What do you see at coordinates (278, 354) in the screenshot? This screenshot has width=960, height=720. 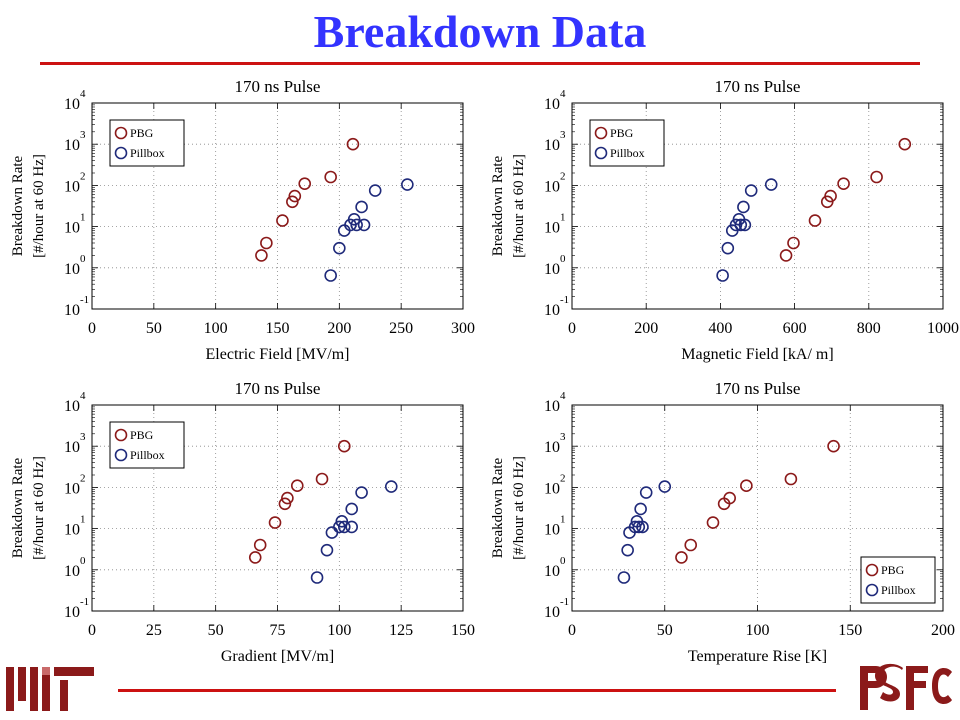 I see `x-axis-label: Electric Field [MV/m]` at bounding box center [278, 354].